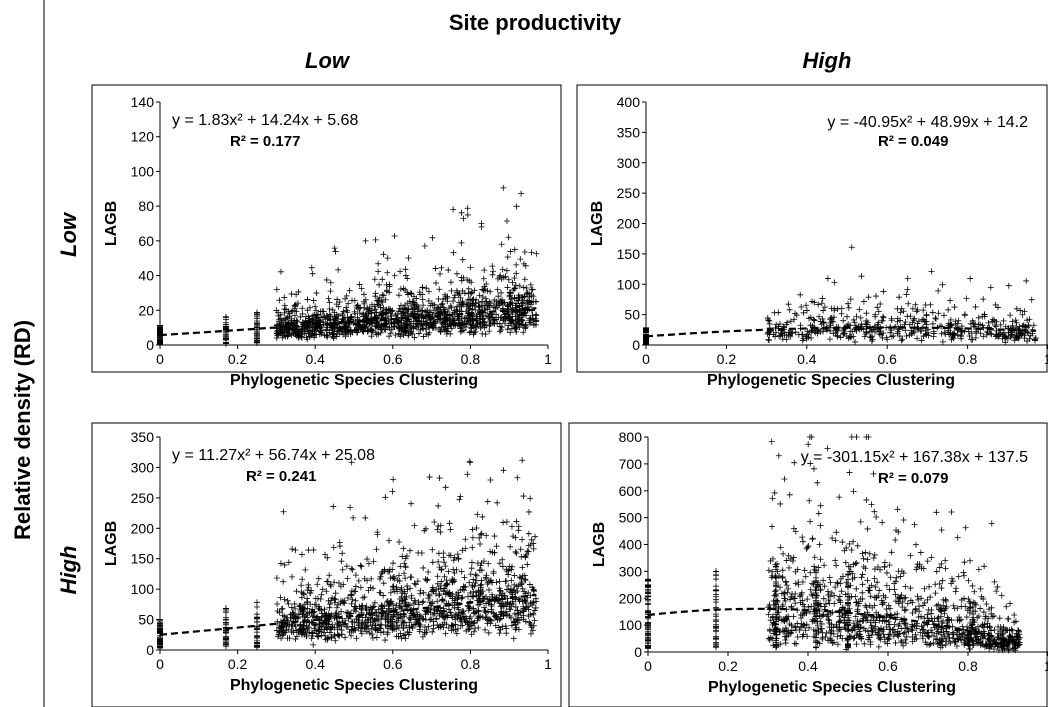  Describe the element at coordinates (393, 664) in the screenshot. I see `x-tick-label: 0.6` at that location.